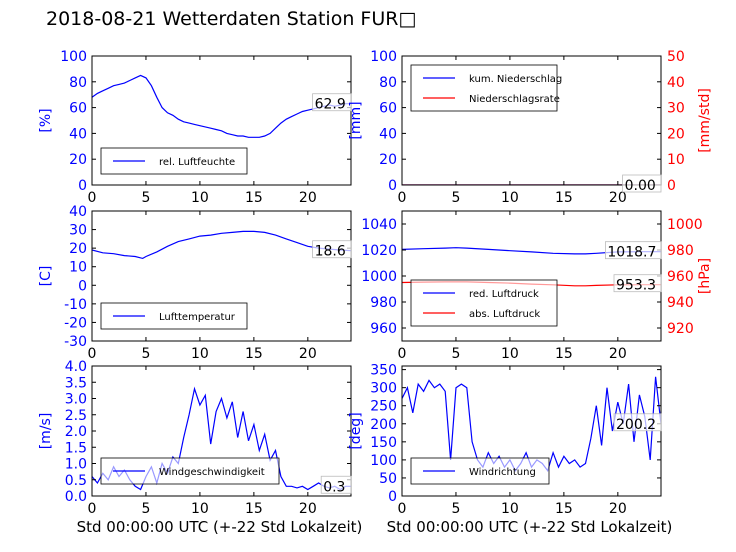 This screenshot has height=552, width=736. Describe the element at coordinates (78, 109) in the screenshot. I see `y-tick-label: 60` at that location.